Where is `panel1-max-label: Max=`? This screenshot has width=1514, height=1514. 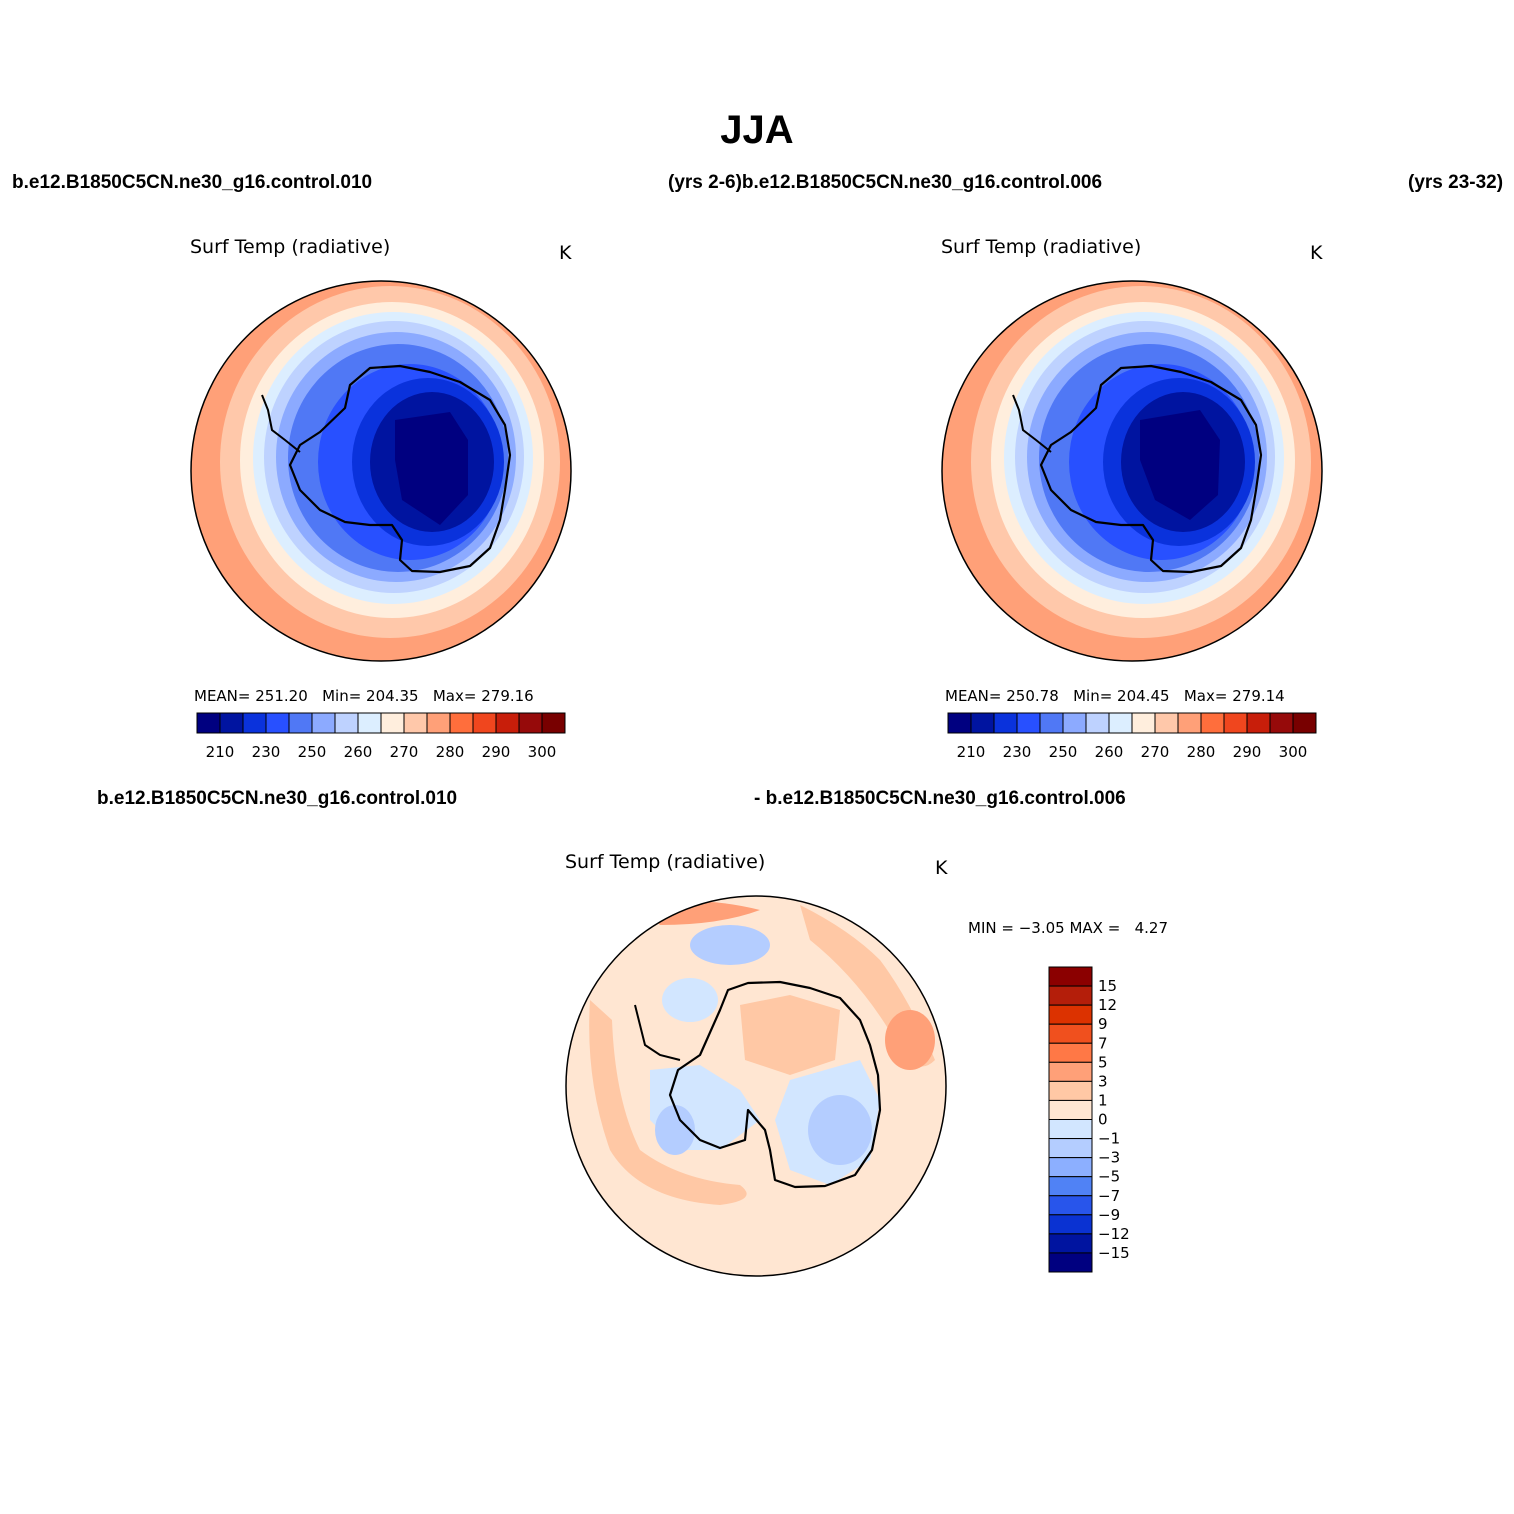 panel1-max-label: Max= is located at coordinates (454, 696).